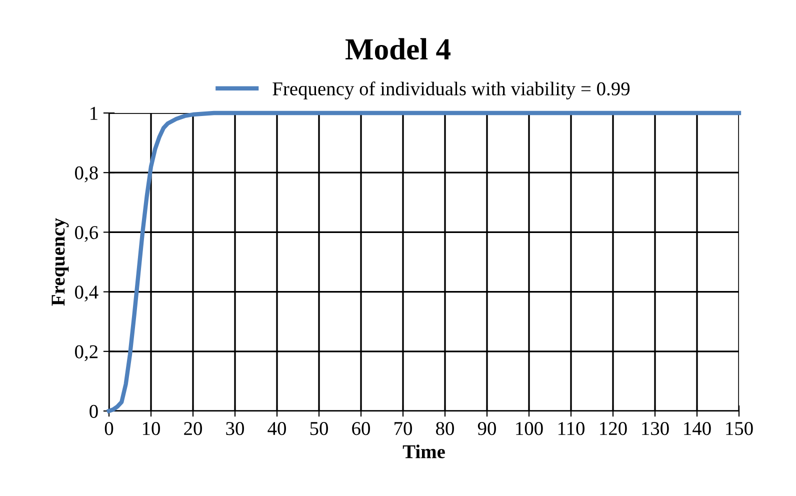  Describe the element at coordinates (277, 429) in the screenshot. I see `x-tick-label: 40` at that location.